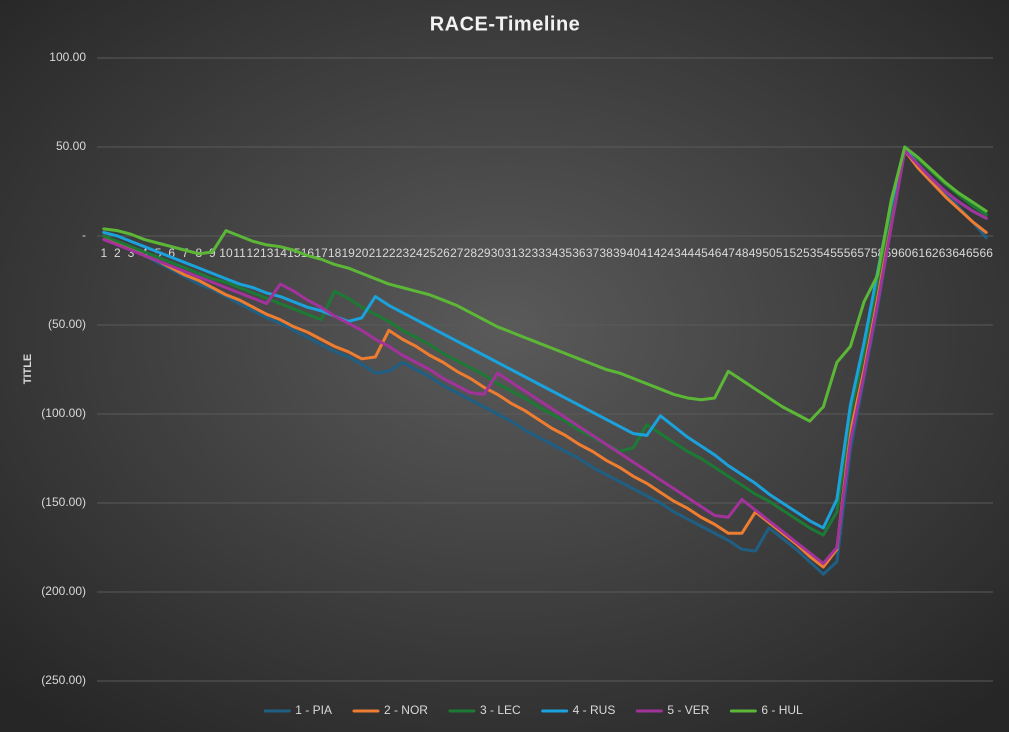 This screenshot has width=1009, height=732. Describe the element at coordinates (498, 253) in the screenshot. I see `x-tick-label: 30` at that location.